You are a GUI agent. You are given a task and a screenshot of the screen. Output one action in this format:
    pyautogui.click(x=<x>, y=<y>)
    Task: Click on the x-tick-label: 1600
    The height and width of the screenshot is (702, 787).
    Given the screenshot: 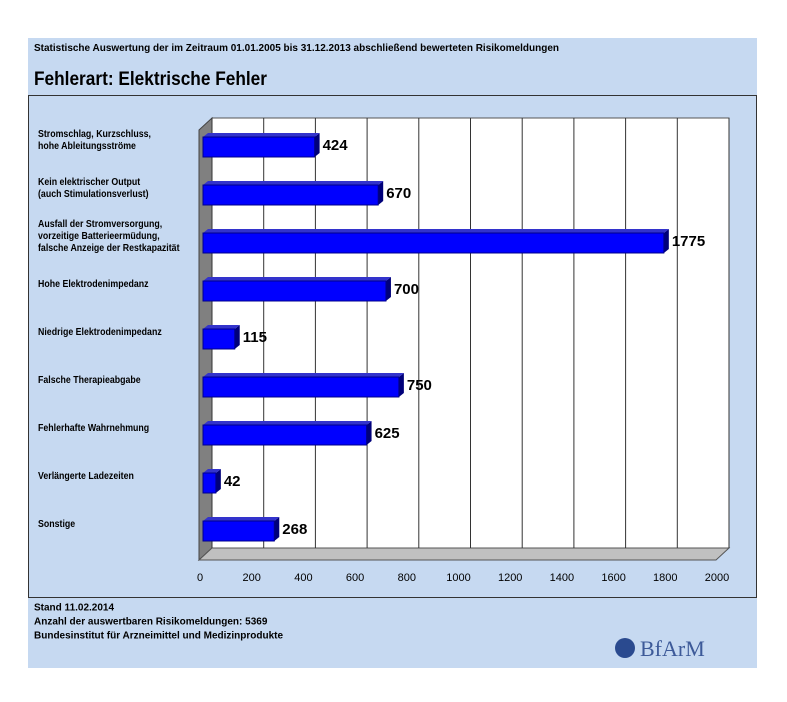 What is the action you would take?
    pyautogui.click(x=613, y=578)
    